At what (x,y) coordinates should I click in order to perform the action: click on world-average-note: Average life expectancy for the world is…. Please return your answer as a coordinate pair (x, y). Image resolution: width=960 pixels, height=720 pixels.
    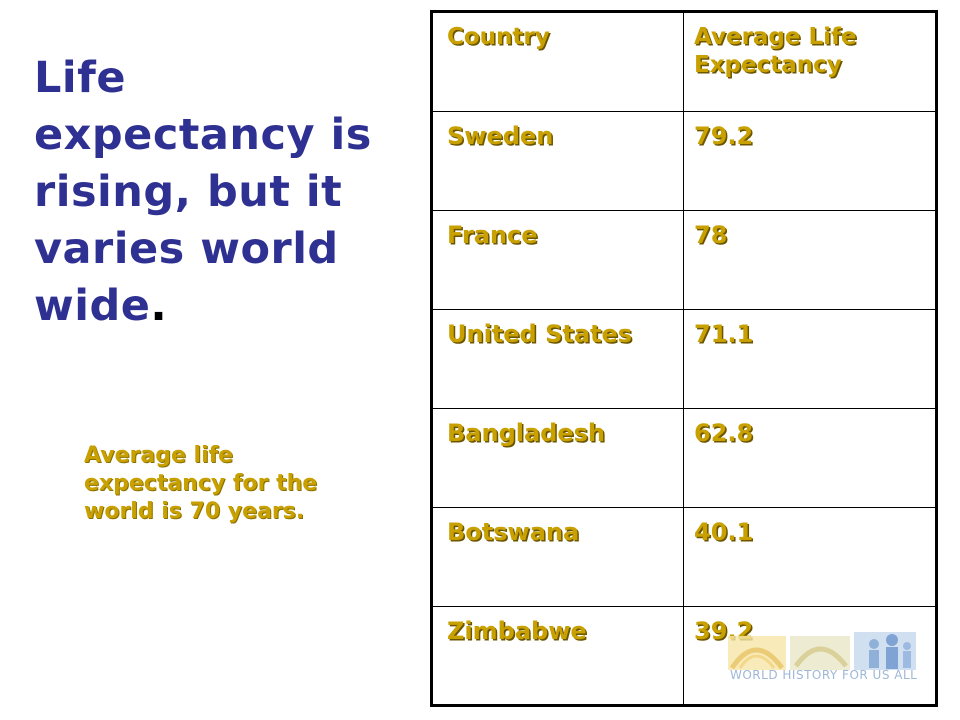
    Looking at the image, I should click on (201, 483).